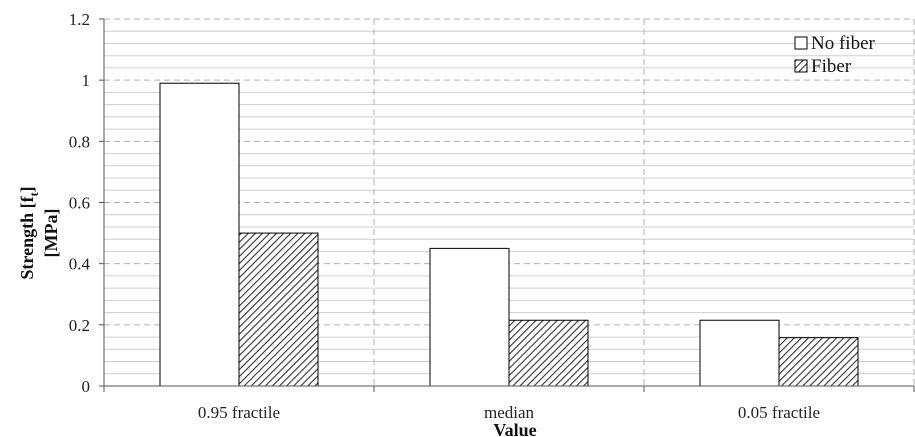 This screenshot has width=915, height=437. What do you see at coordinates (86, 80) in the screenshot?
I see `y-tick-label: 1` at bounding box center [86, 80].